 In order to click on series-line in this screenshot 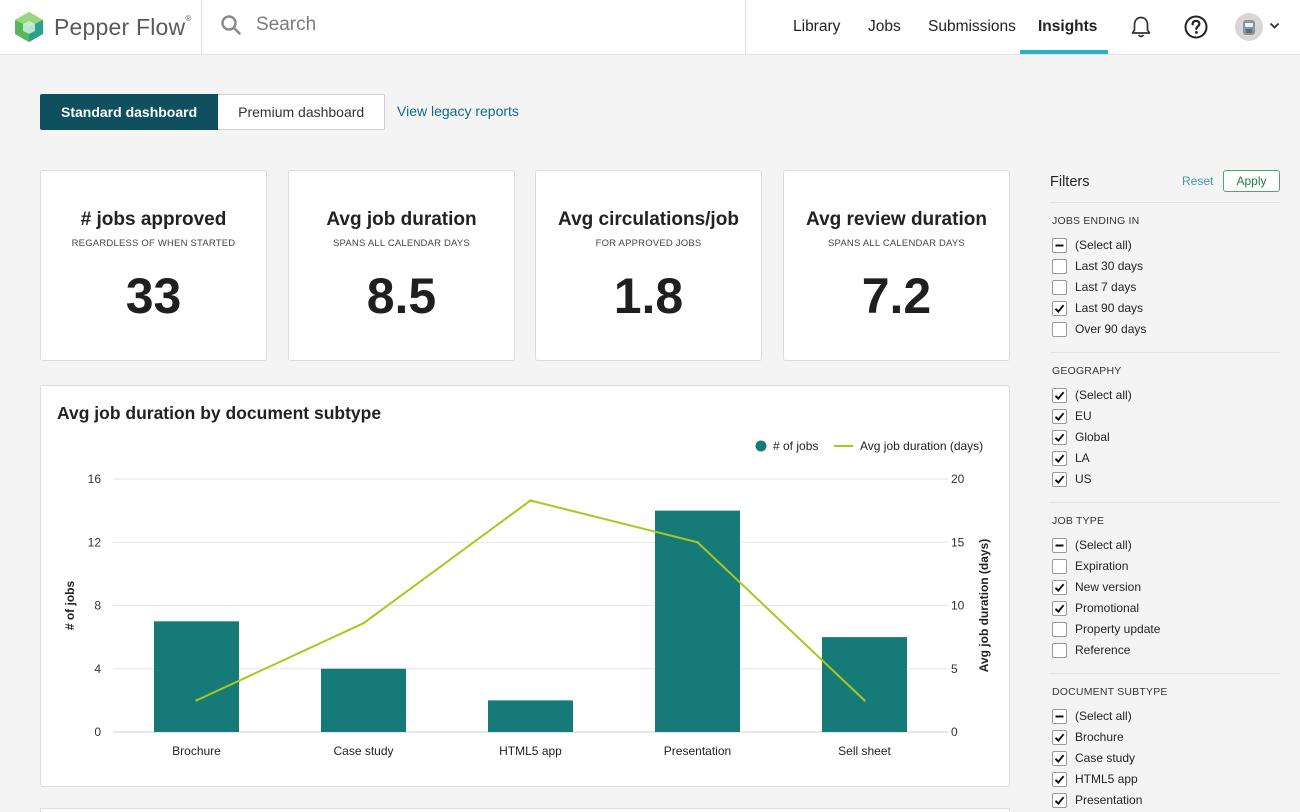, I will do `click(531, 600)`.